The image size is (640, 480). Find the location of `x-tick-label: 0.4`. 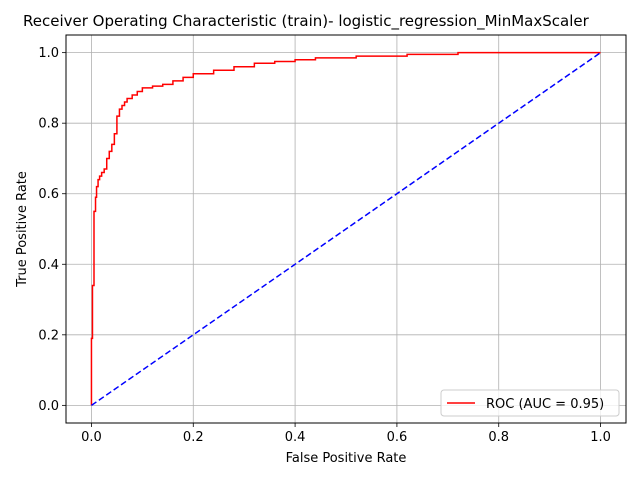

x-tick-label: 0.4 is located at coordinates (295, 437).